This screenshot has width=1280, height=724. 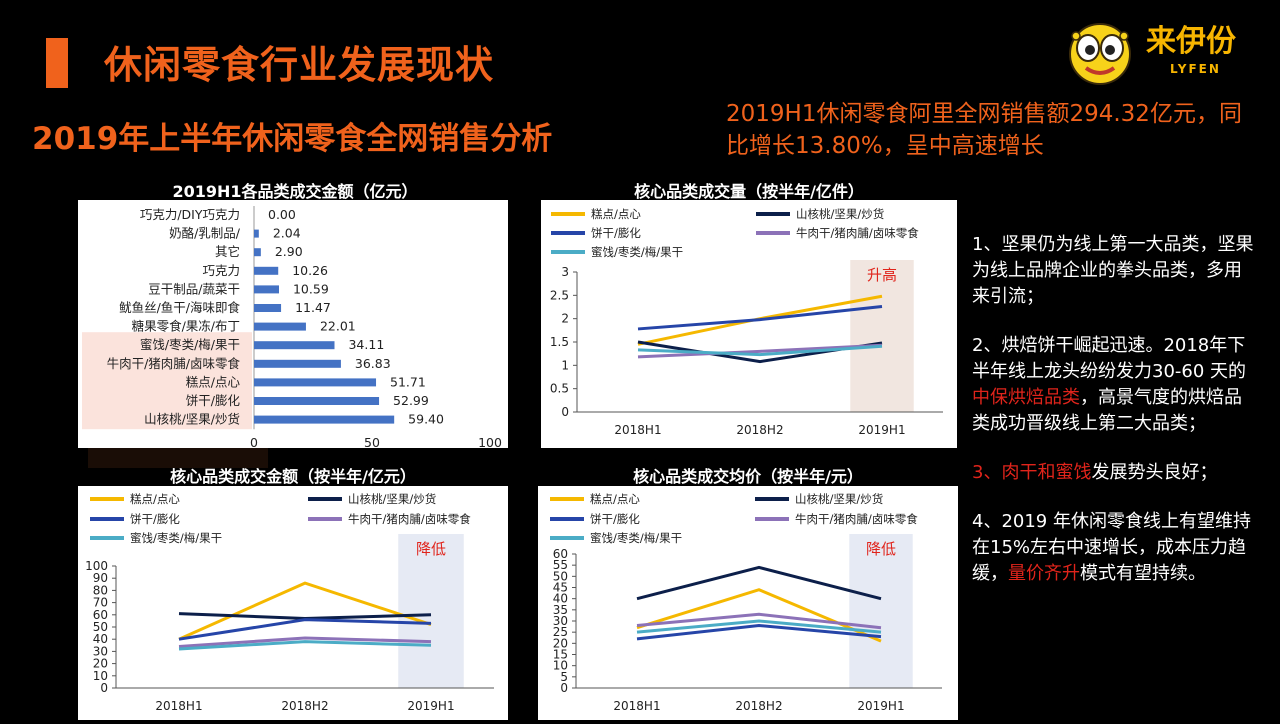 I want to click on title-accent-bar, so click(x=57, y=63).